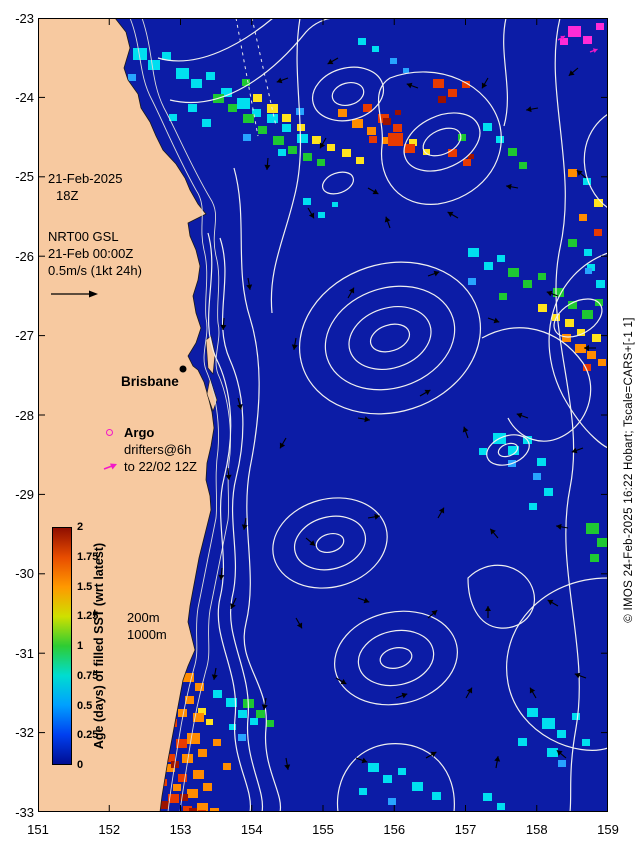  Describe the element at coordinates (85, 705) in the screenshot. I see `colorbar-tick-label: 0.5` at that location.